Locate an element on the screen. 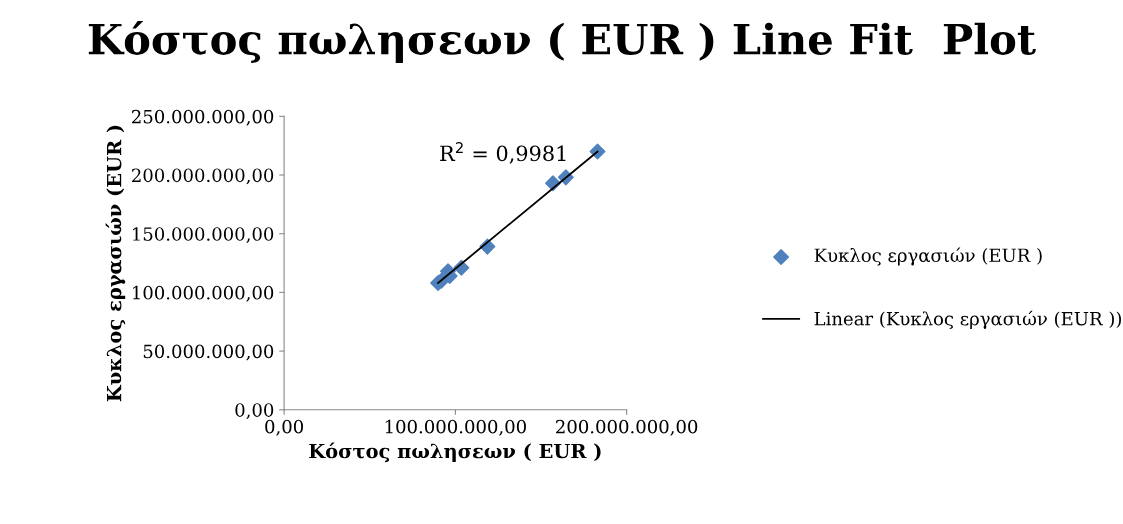 This screenshot has width=1123, height=524. y-tick-label: 100.000.000,00 is located at coordinates (203, 293).